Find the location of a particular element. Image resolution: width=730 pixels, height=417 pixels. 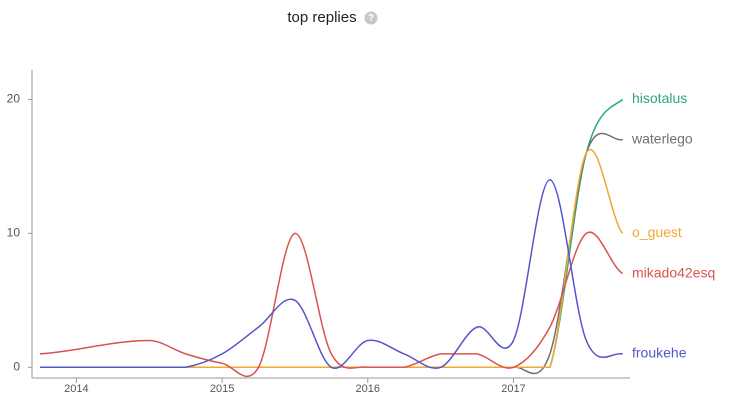

series-label: hisotalus is located at coordinates (659, 98).